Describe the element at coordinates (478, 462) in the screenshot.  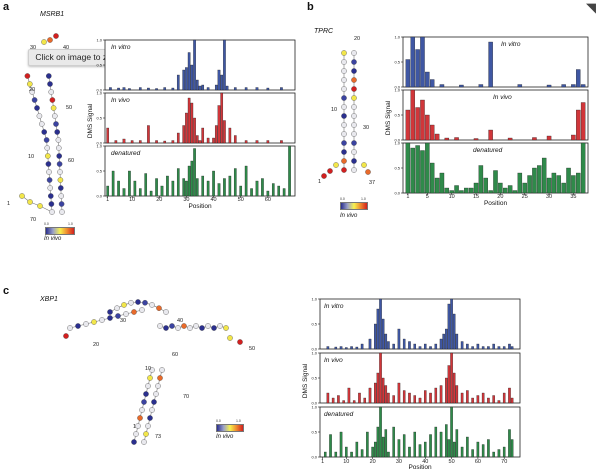
I see `chart-c-xtick-label: 60` at that location.